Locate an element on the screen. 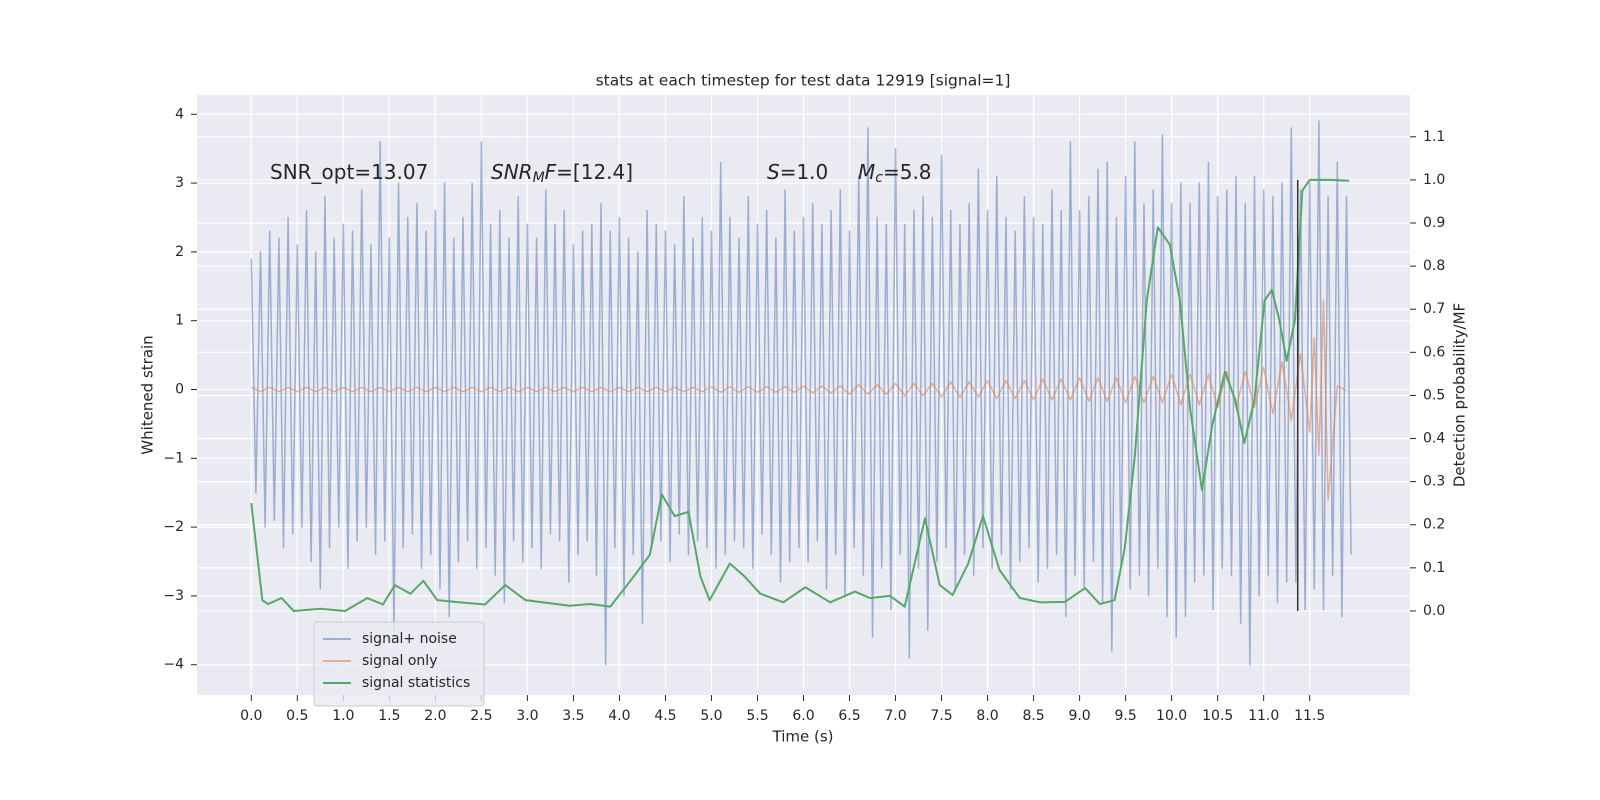 The image size is (1600, 800). annotation-part: F is located at coordinates (551, 172).